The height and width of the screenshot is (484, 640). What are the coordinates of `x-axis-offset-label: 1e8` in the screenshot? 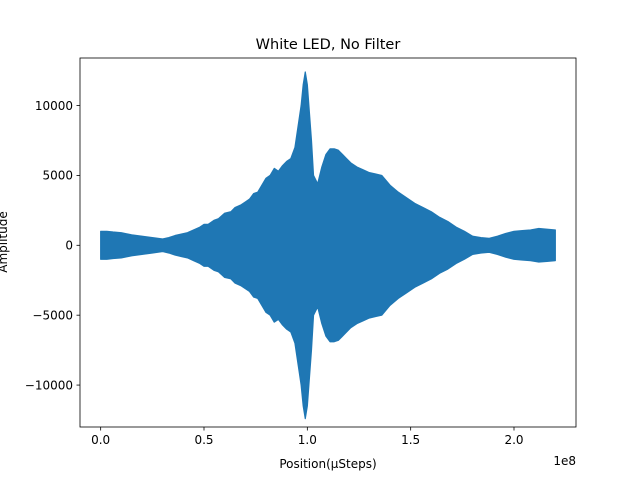 It's located at (564, 461).